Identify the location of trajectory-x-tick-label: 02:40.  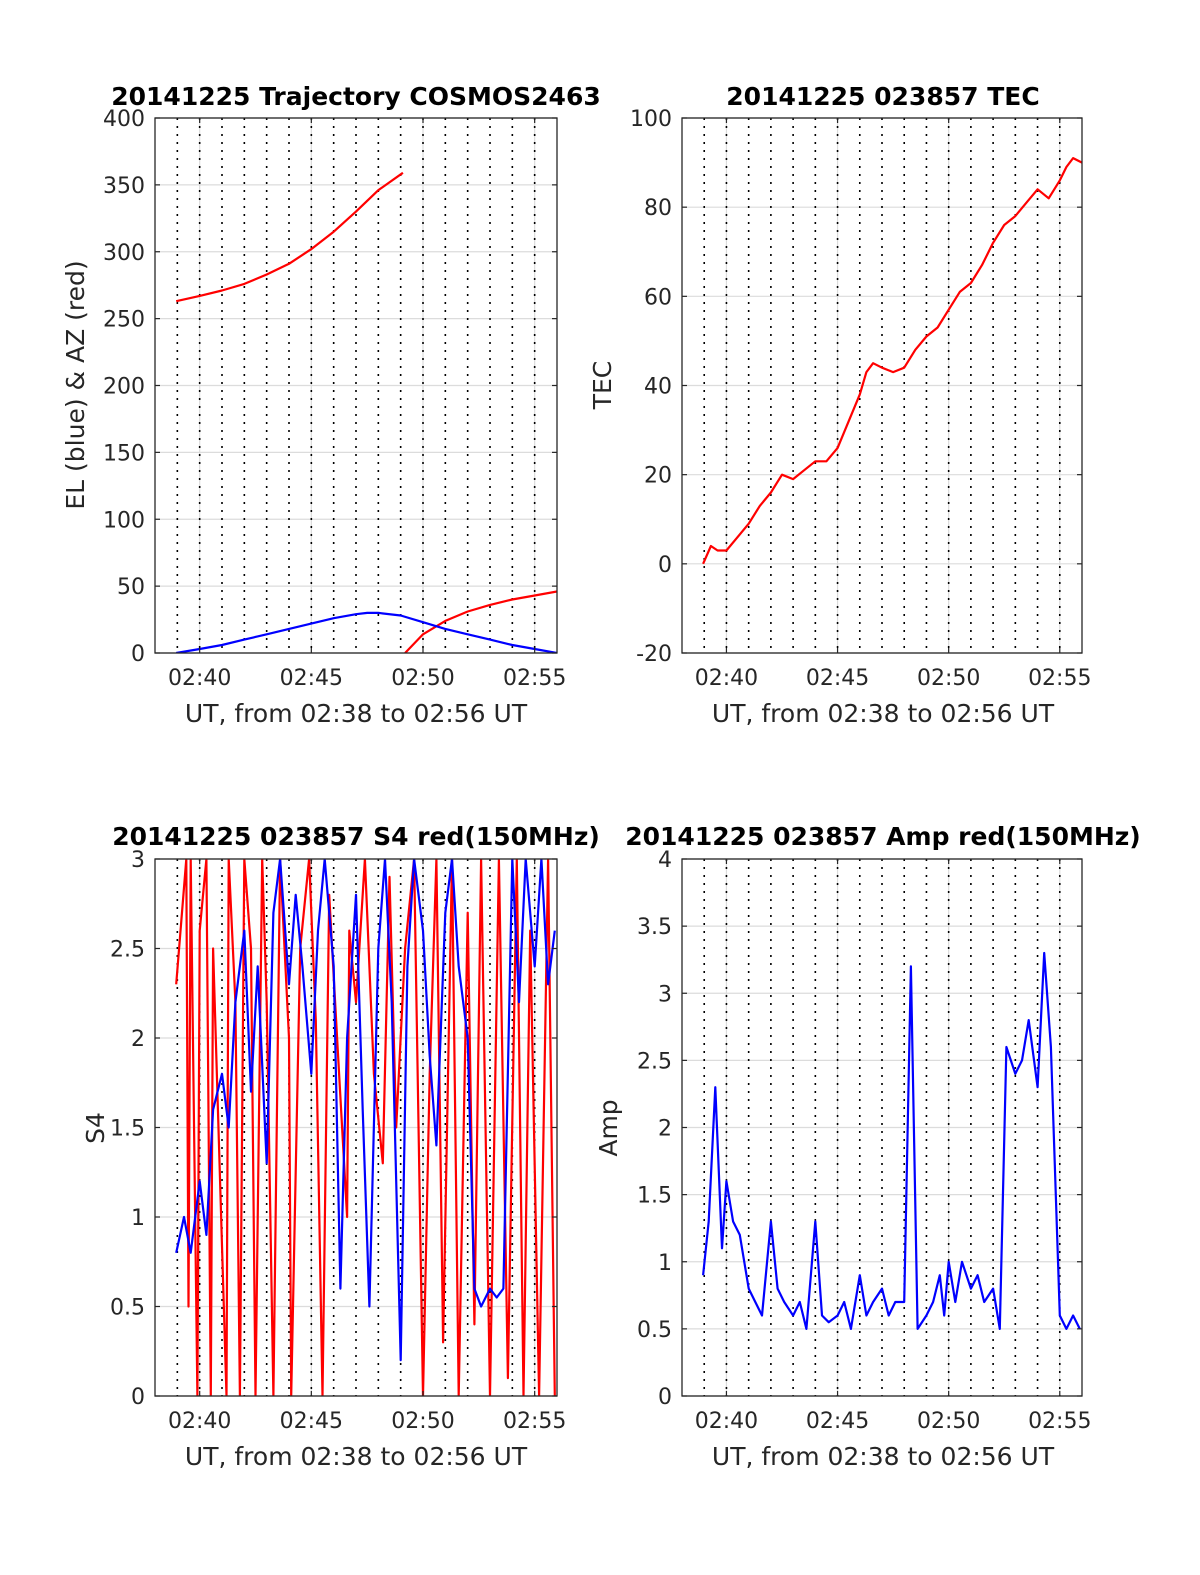
(199, 678).